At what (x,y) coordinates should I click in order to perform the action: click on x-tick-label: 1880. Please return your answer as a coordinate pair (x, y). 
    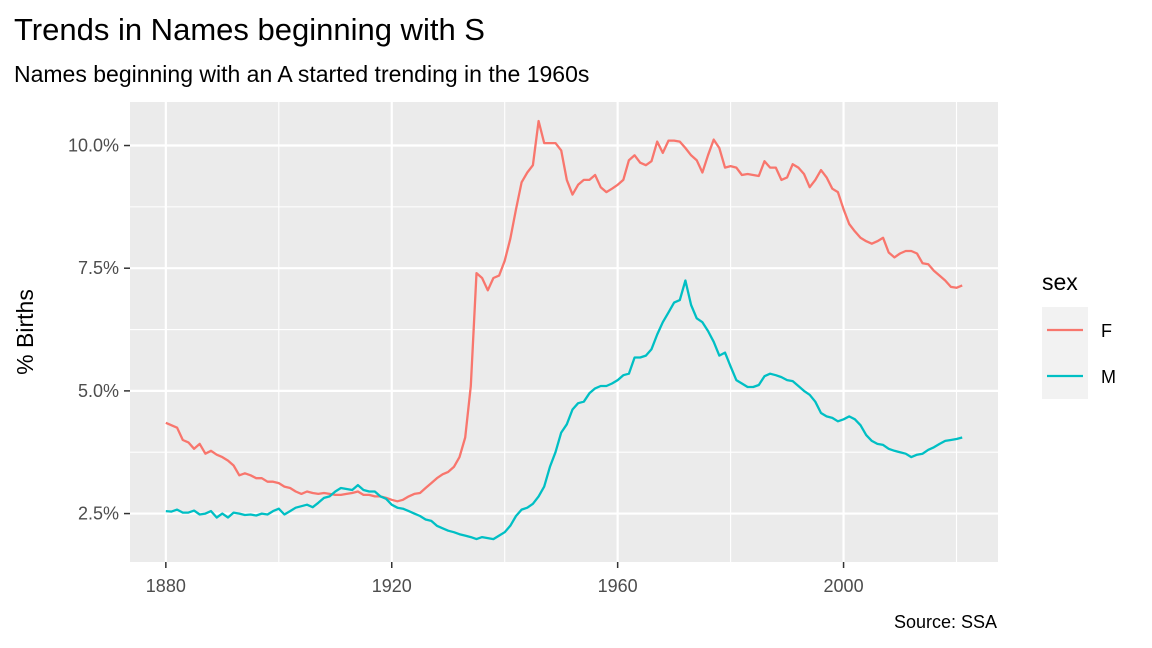
    Looking at the image, I should click on (166, 586).